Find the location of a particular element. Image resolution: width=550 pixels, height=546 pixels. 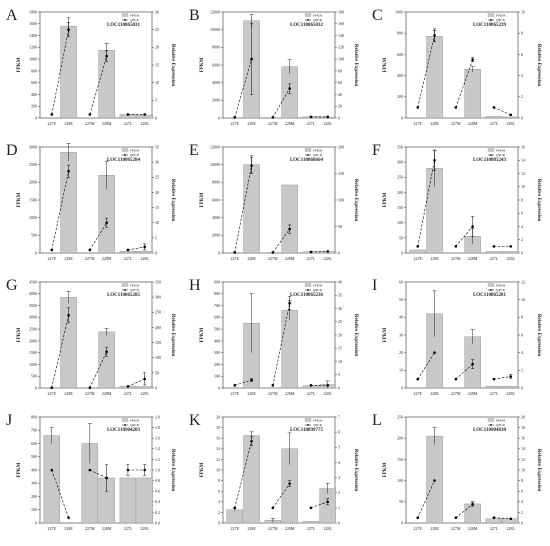

right-tick-label: 2.0 is located at coordinates (157, 416).